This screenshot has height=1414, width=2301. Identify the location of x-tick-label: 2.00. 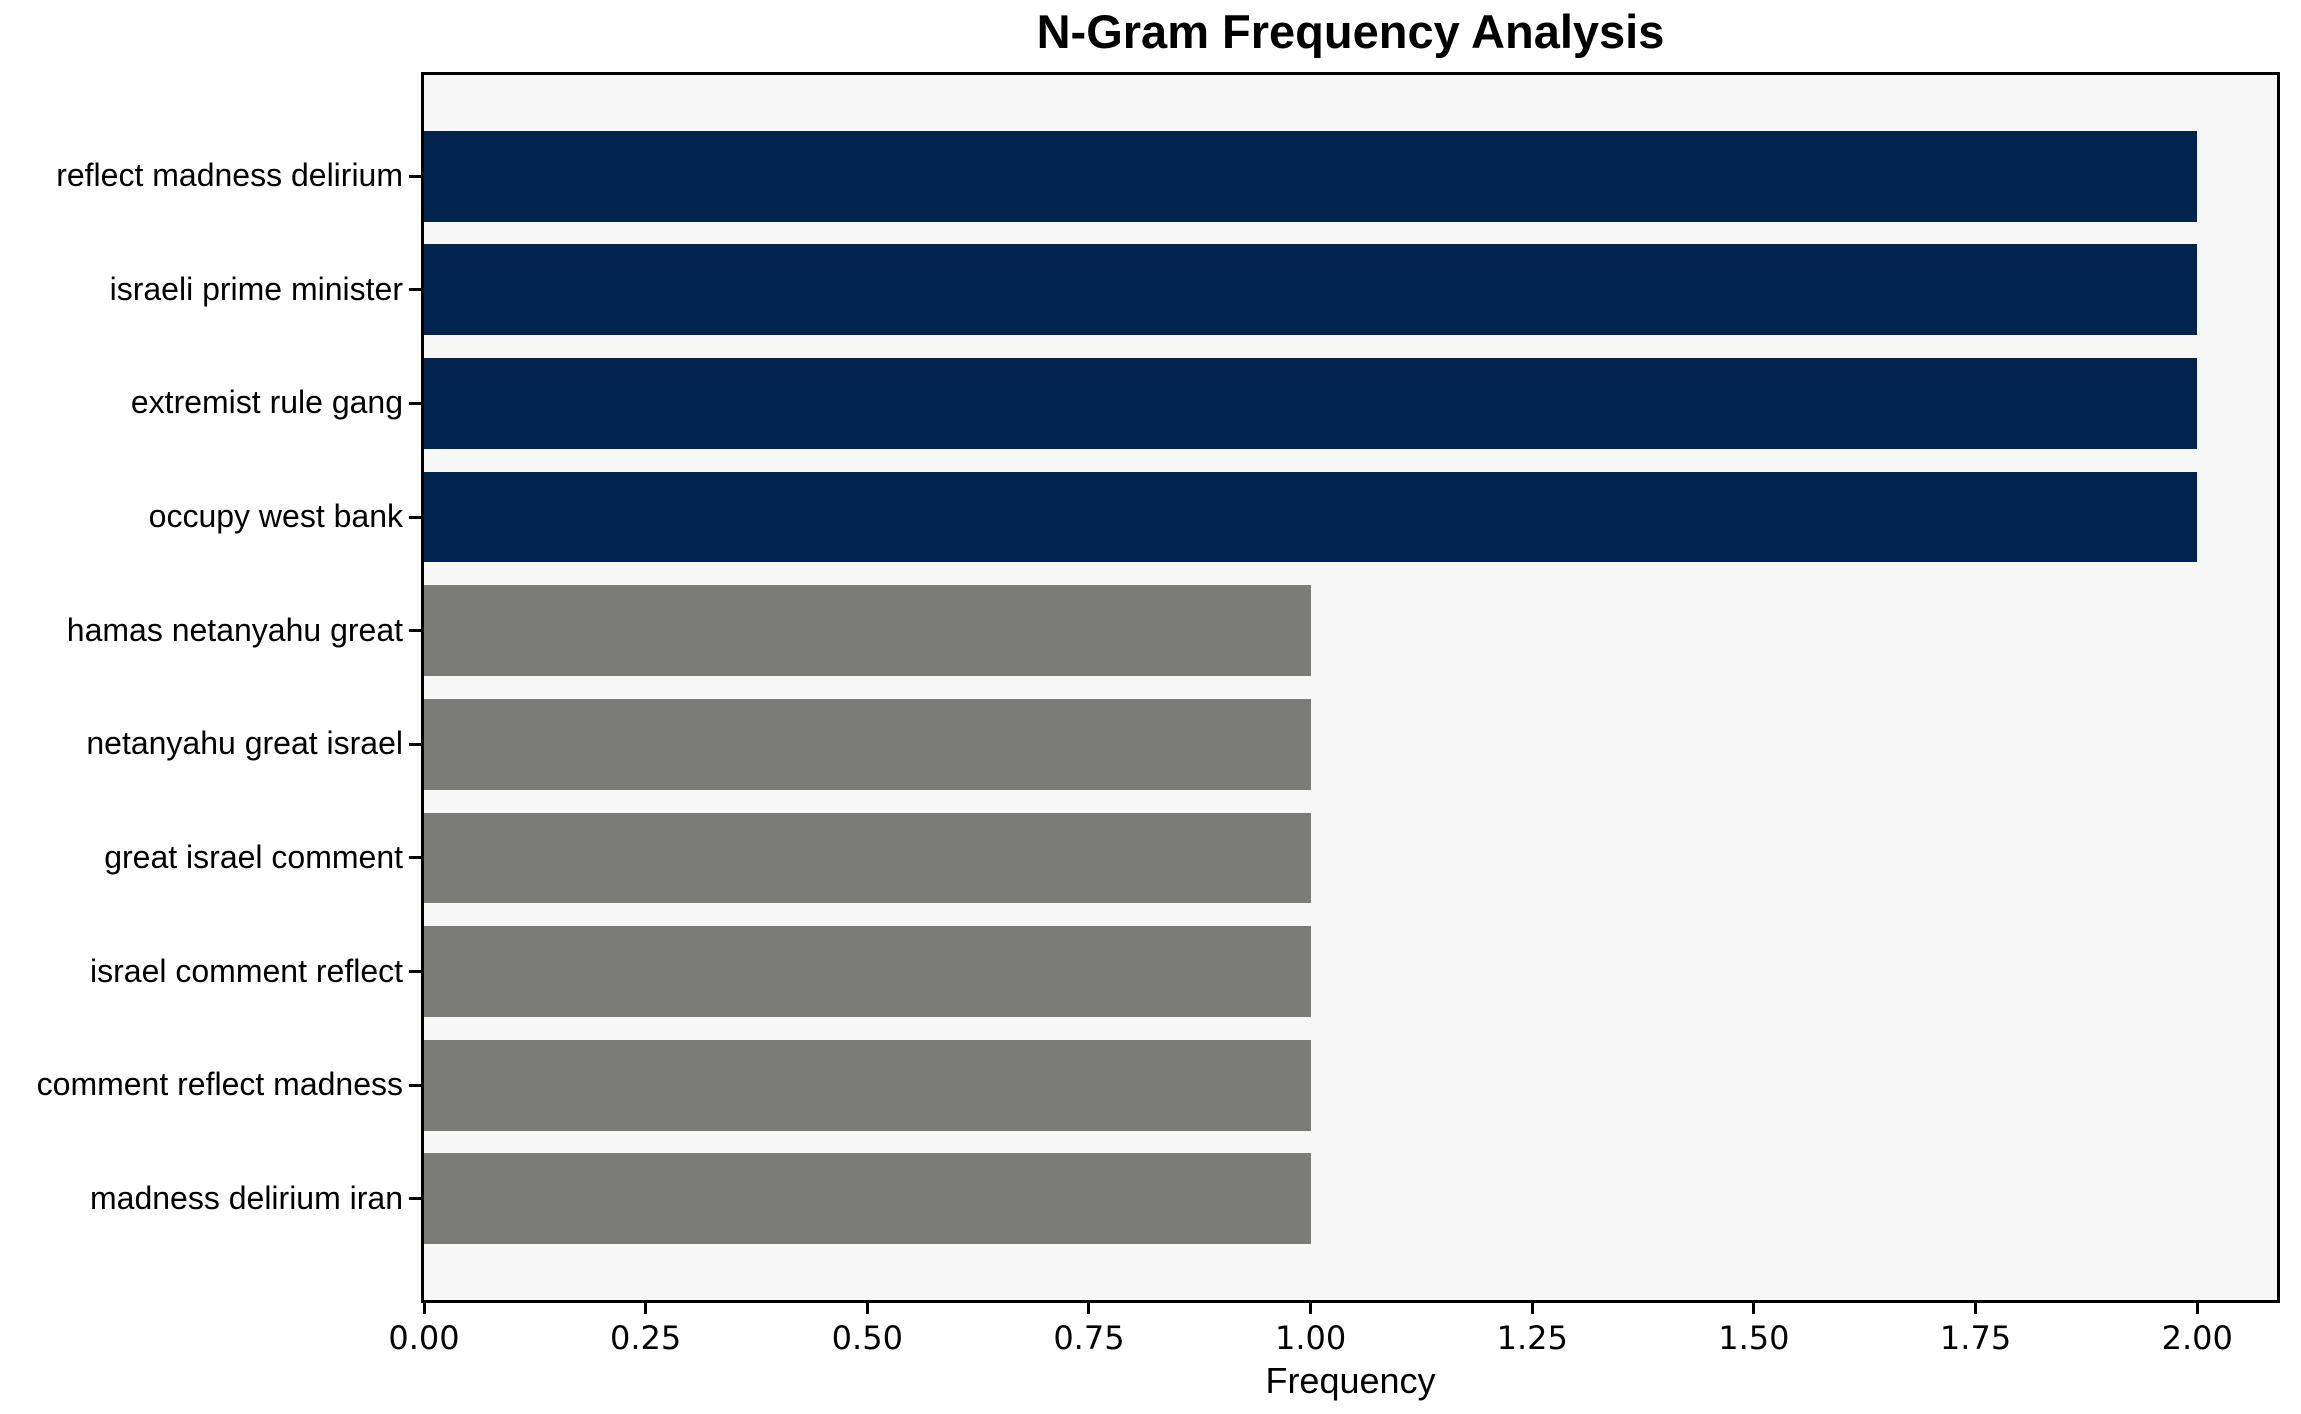
(2197, 1338).